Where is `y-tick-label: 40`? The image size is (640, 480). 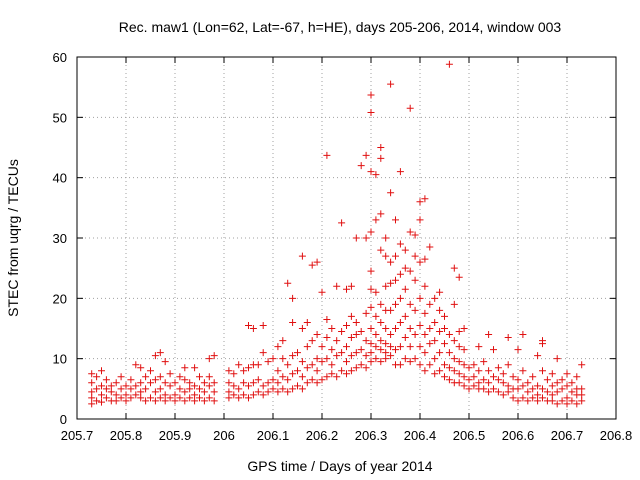 y-tick-label: 40 is located at coordinates (60, 178).